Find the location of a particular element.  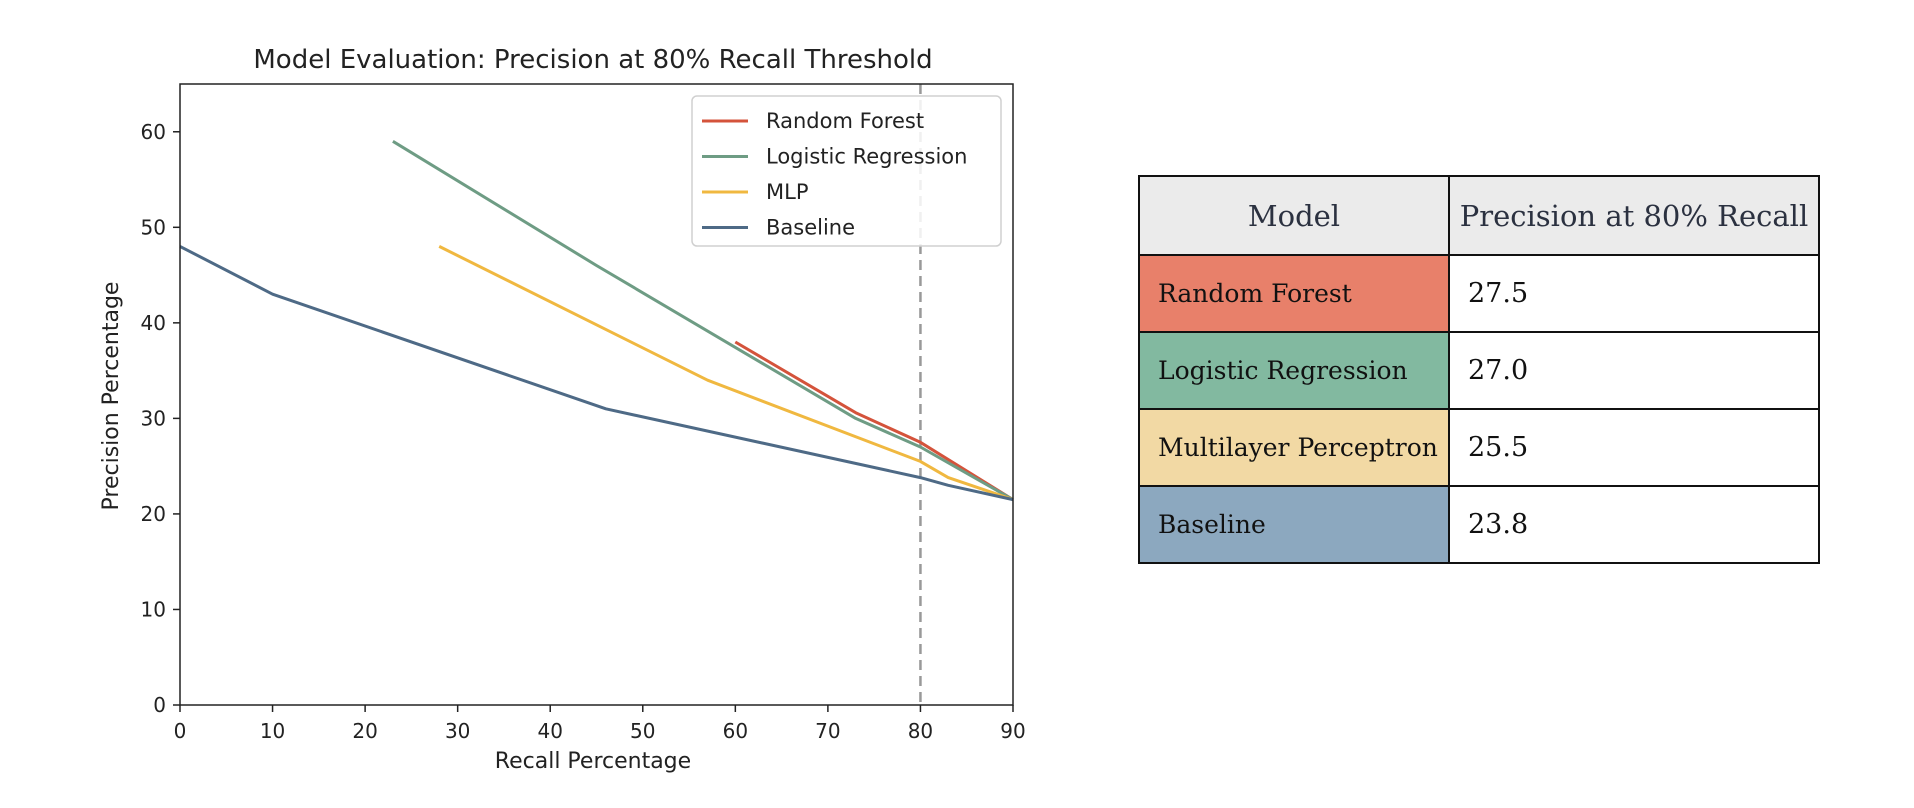

row-mlp-value: 25.5 is located at coordinates (1634, 447).